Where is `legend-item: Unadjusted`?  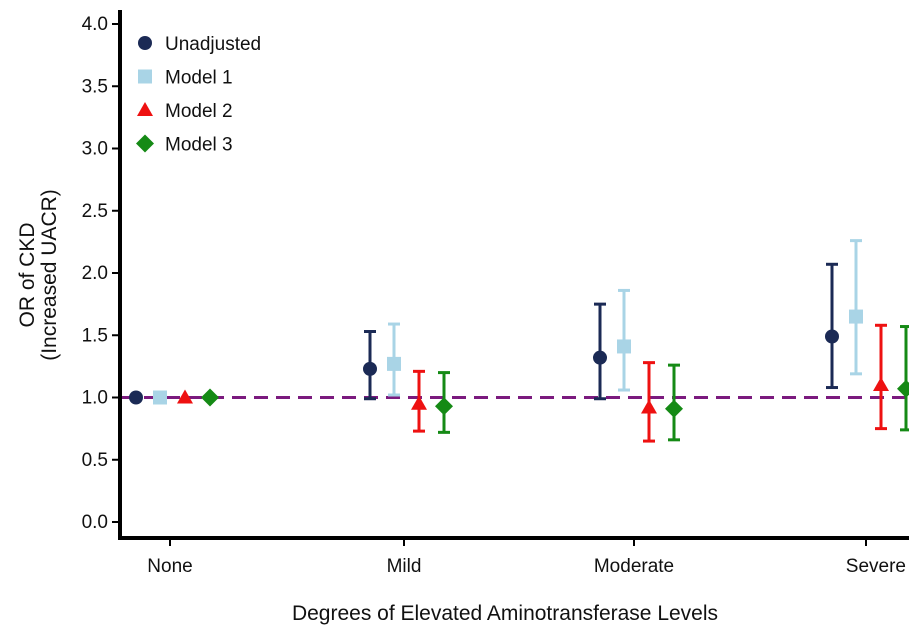 legend-item: Unadjusted is located at coordinates (199, 44).